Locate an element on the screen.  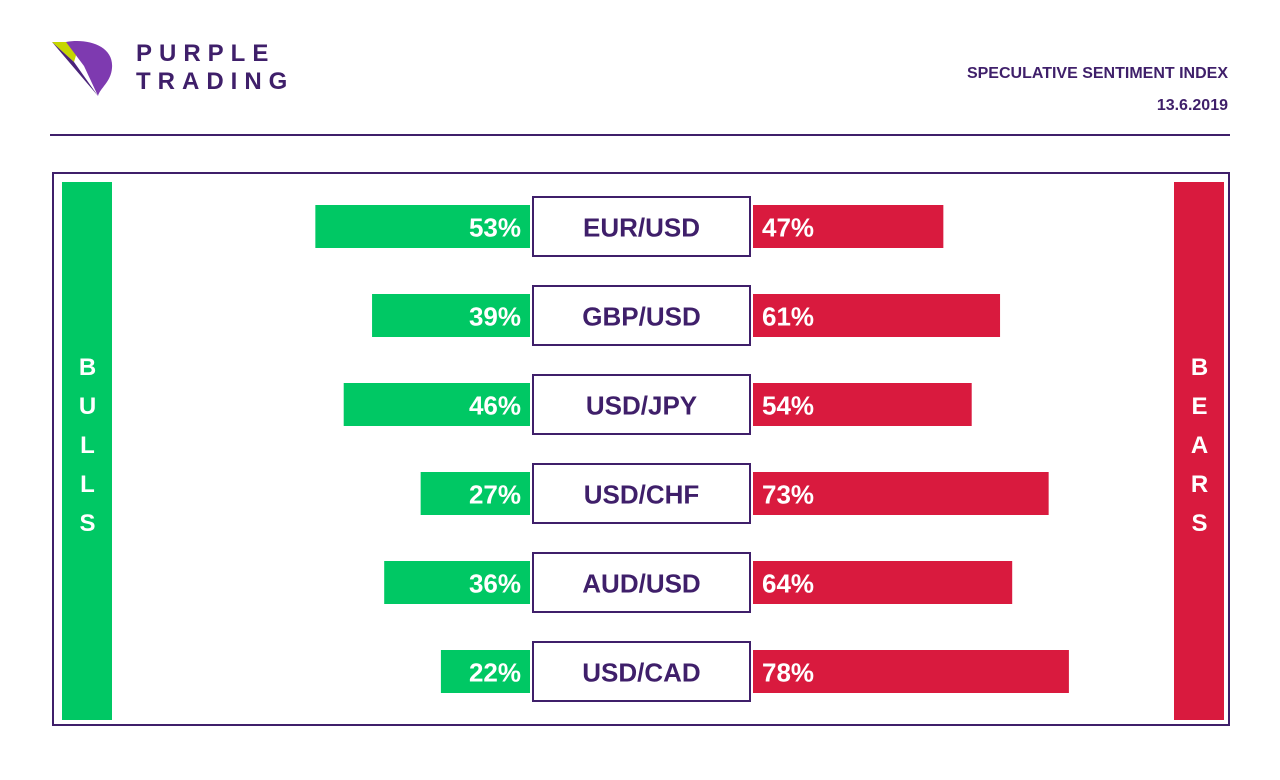
logo: PURPLE TRADING is located at coordinates (182, 70).